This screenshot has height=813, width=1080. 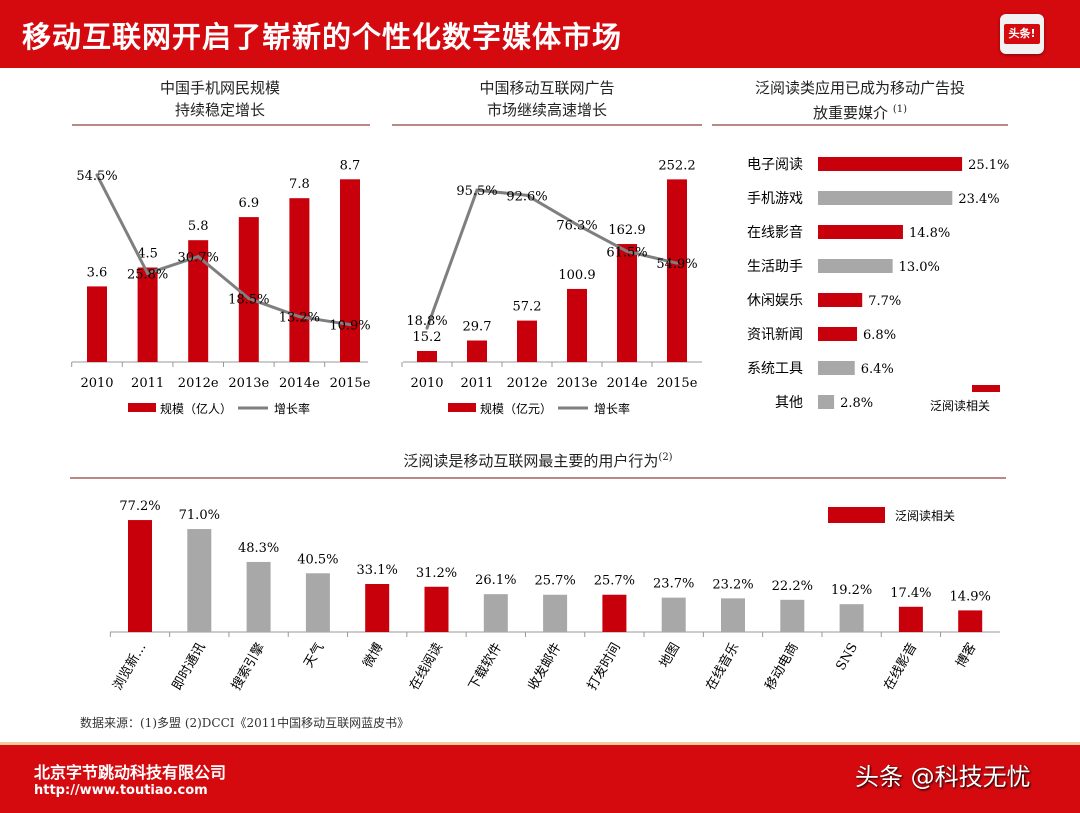 What do you see at coordinates (299, 184) in the screenshot?
I see `bar-value-label: 7.8` at bounding box center [299, 184].